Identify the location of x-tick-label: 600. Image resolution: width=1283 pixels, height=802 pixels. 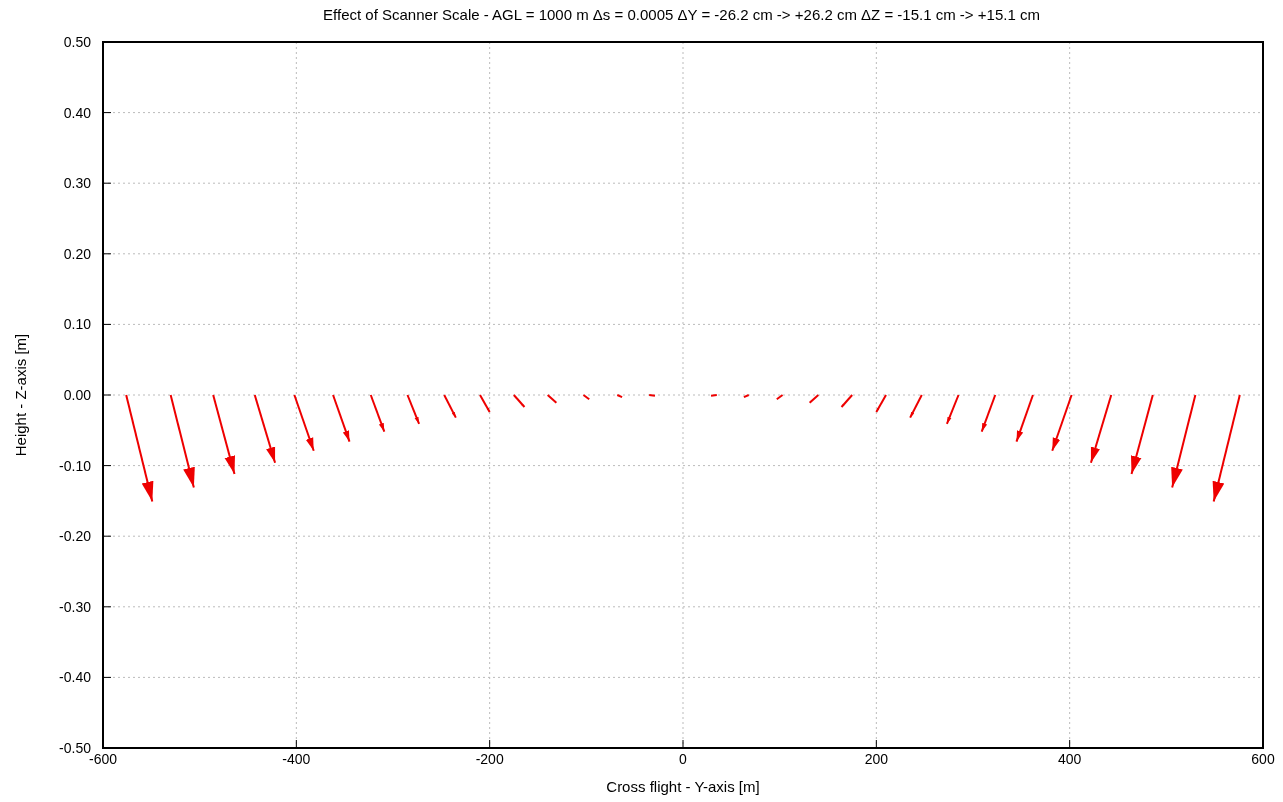
(1263, 759).